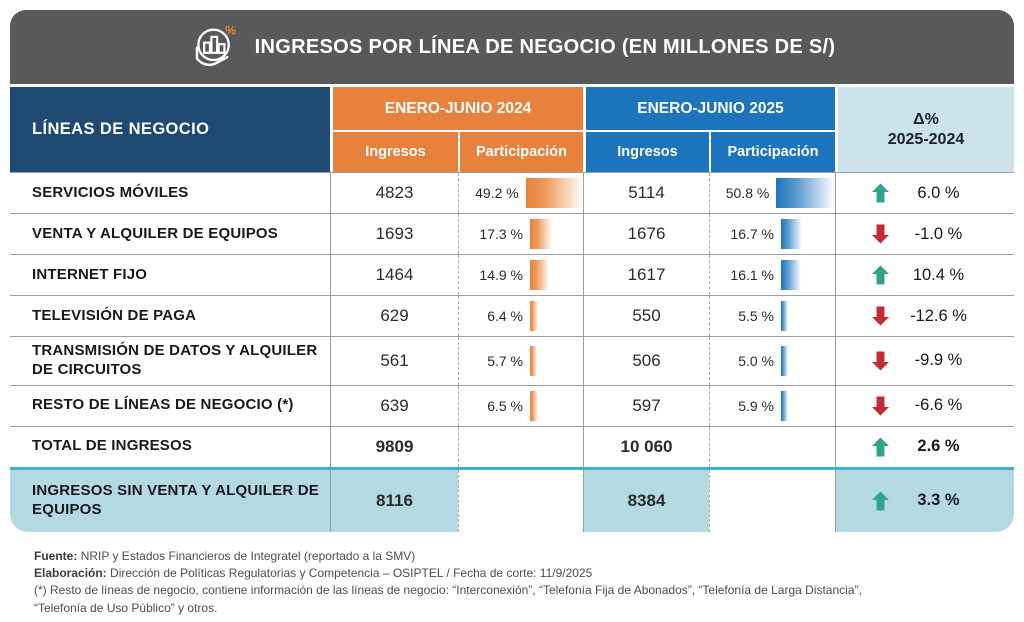  What do you see at coordinates (394, 234) in the screenshot?
I see `ingresos-2024-value: 1693` at bounding box center [394, 234].